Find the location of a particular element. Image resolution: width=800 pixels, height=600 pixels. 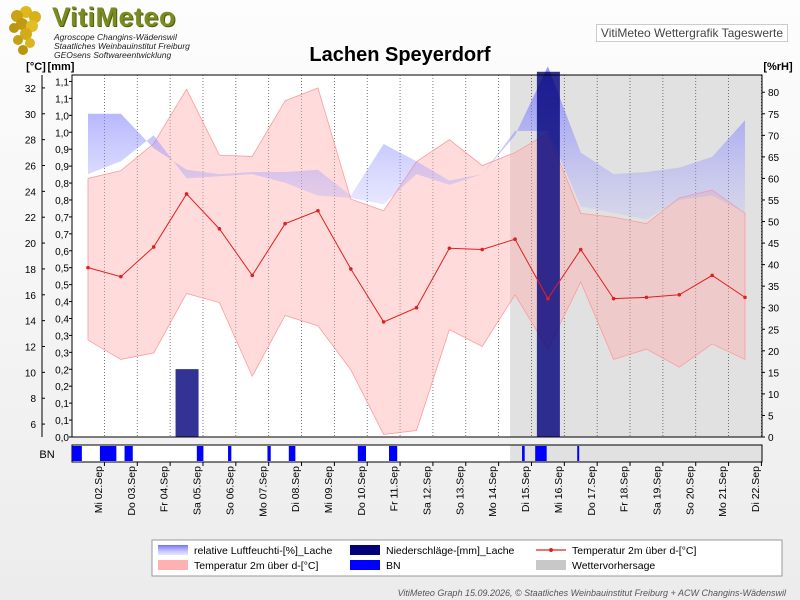

y-tick-label-rh: 20 is located at coordinates (774, 352).